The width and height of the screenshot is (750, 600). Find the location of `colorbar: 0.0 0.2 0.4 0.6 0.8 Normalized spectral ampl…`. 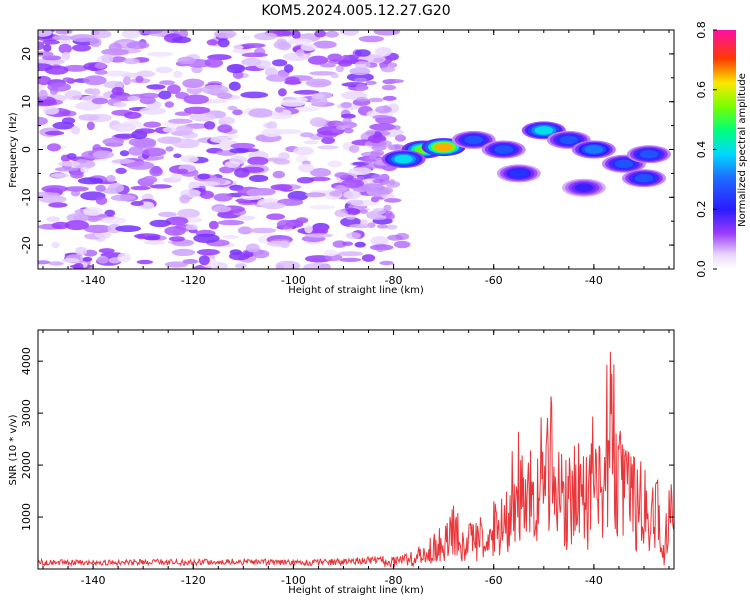

colorbar: 0.0 0.2 0.4 0.6 0.8 Normalized spectral ampl… is located at coordinates (721, 149).